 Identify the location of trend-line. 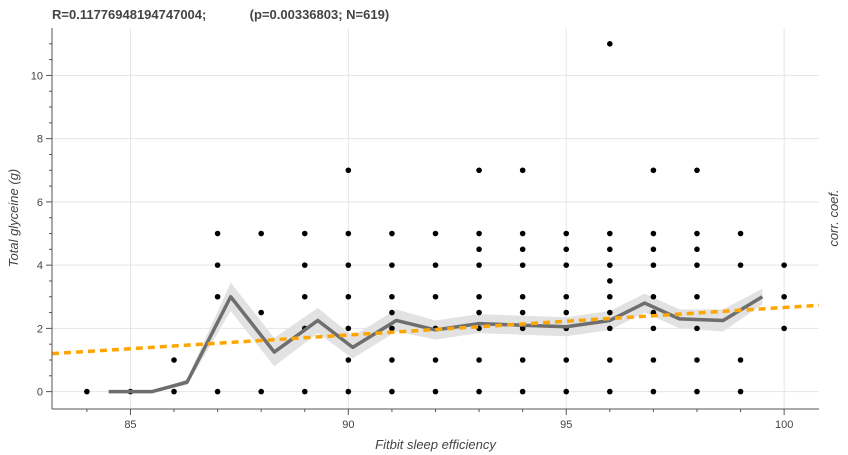
(435, 329).